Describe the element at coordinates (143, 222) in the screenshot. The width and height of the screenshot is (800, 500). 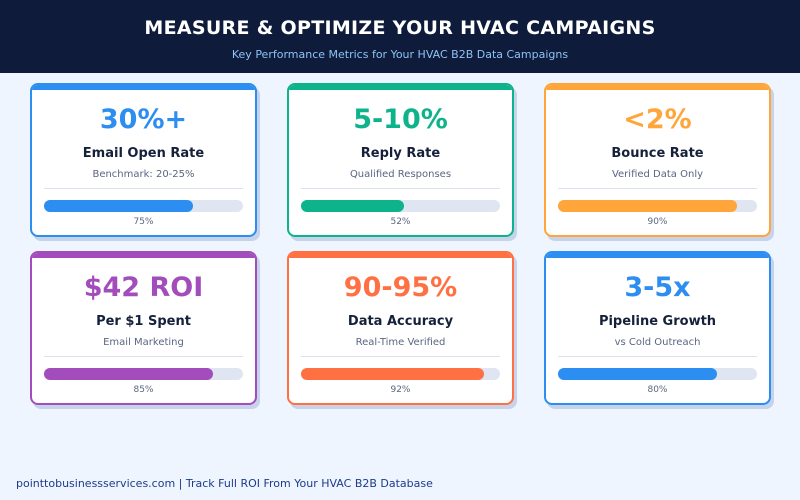
I see `progress-label: 75%` at that location.